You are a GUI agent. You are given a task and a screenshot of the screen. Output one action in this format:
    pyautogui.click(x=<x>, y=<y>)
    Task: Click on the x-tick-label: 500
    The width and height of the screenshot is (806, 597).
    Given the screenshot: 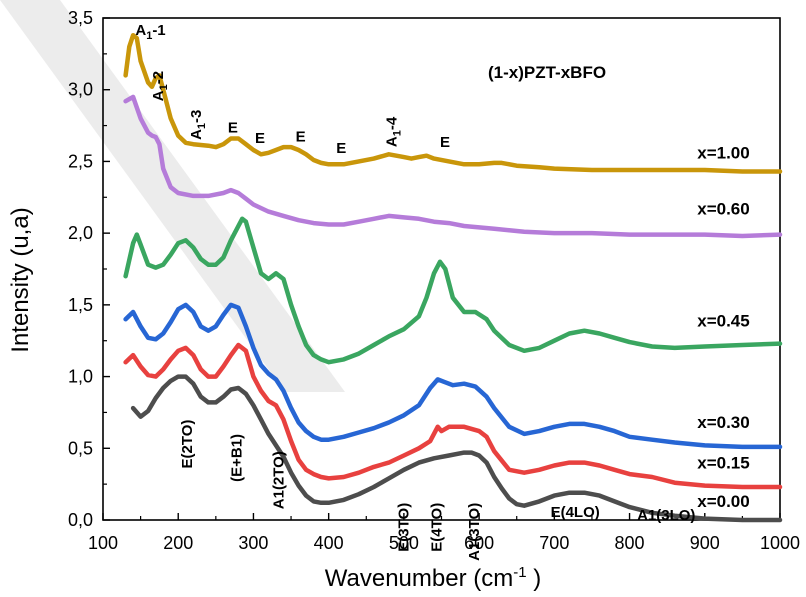 What is the action you would take?
    pyautogui.click(x=404, y=543)
    